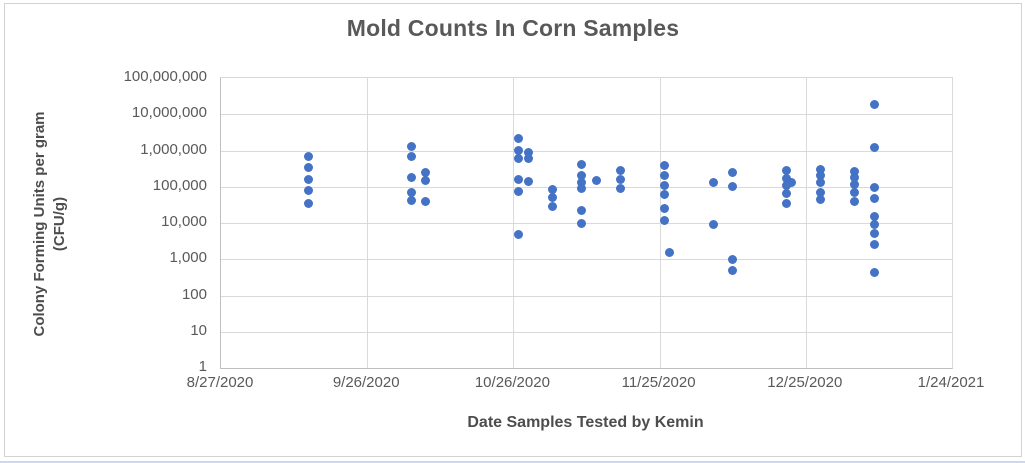  I want to click on y-tick-label: 100,000,000, so click(165, 76).